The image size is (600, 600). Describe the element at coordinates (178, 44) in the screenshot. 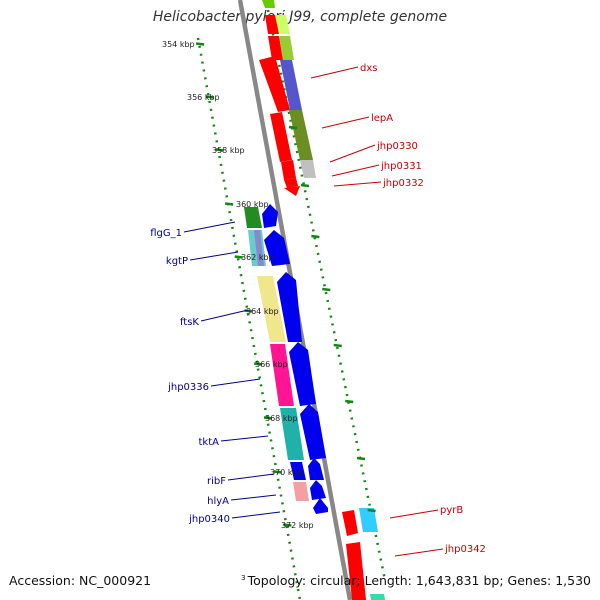

I see `tick-label: 354 kbp` at that location.